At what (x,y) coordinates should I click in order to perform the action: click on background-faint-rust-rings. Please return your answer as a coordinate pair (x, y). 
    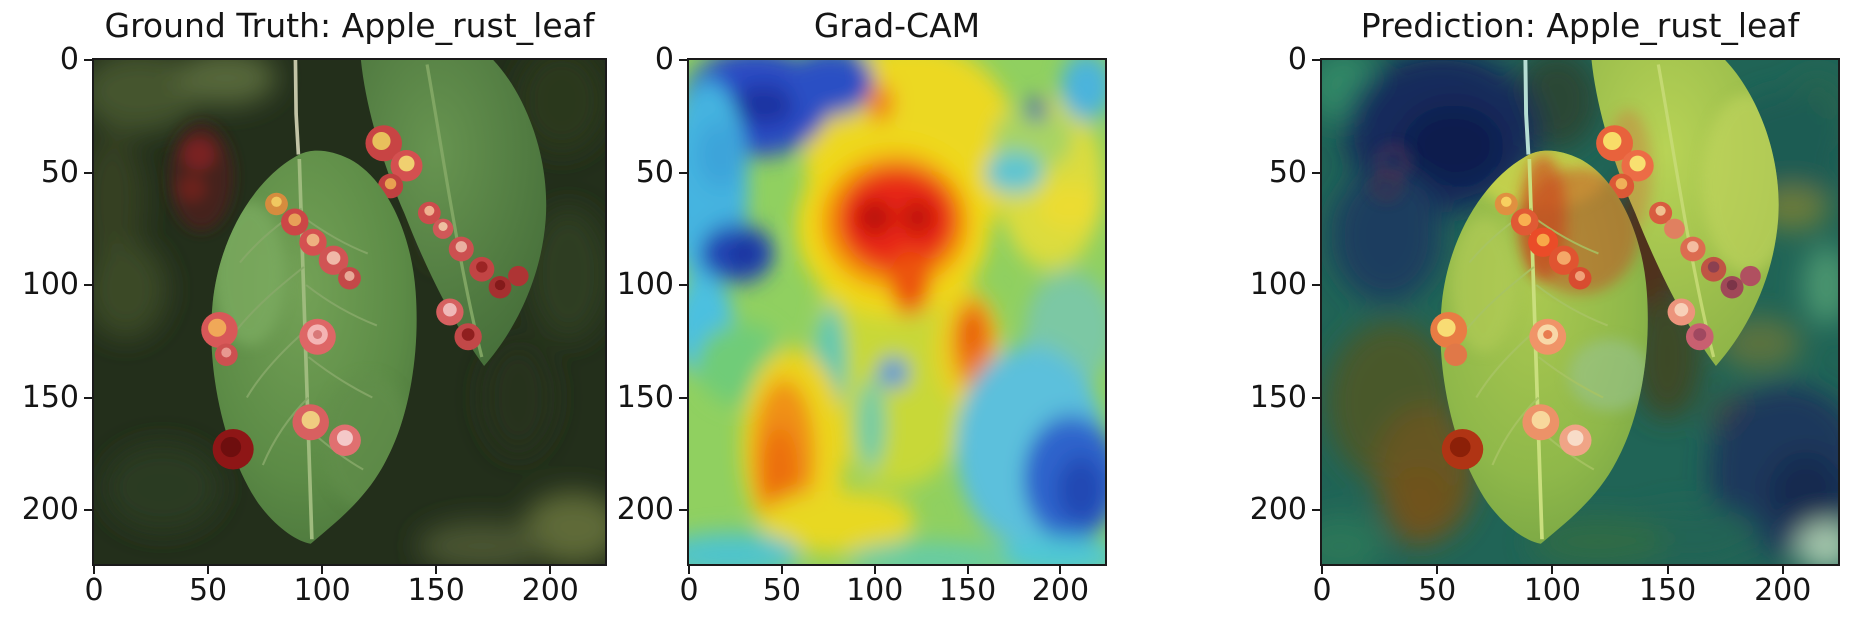
    Looking at the image, I should click on (1391, 172).